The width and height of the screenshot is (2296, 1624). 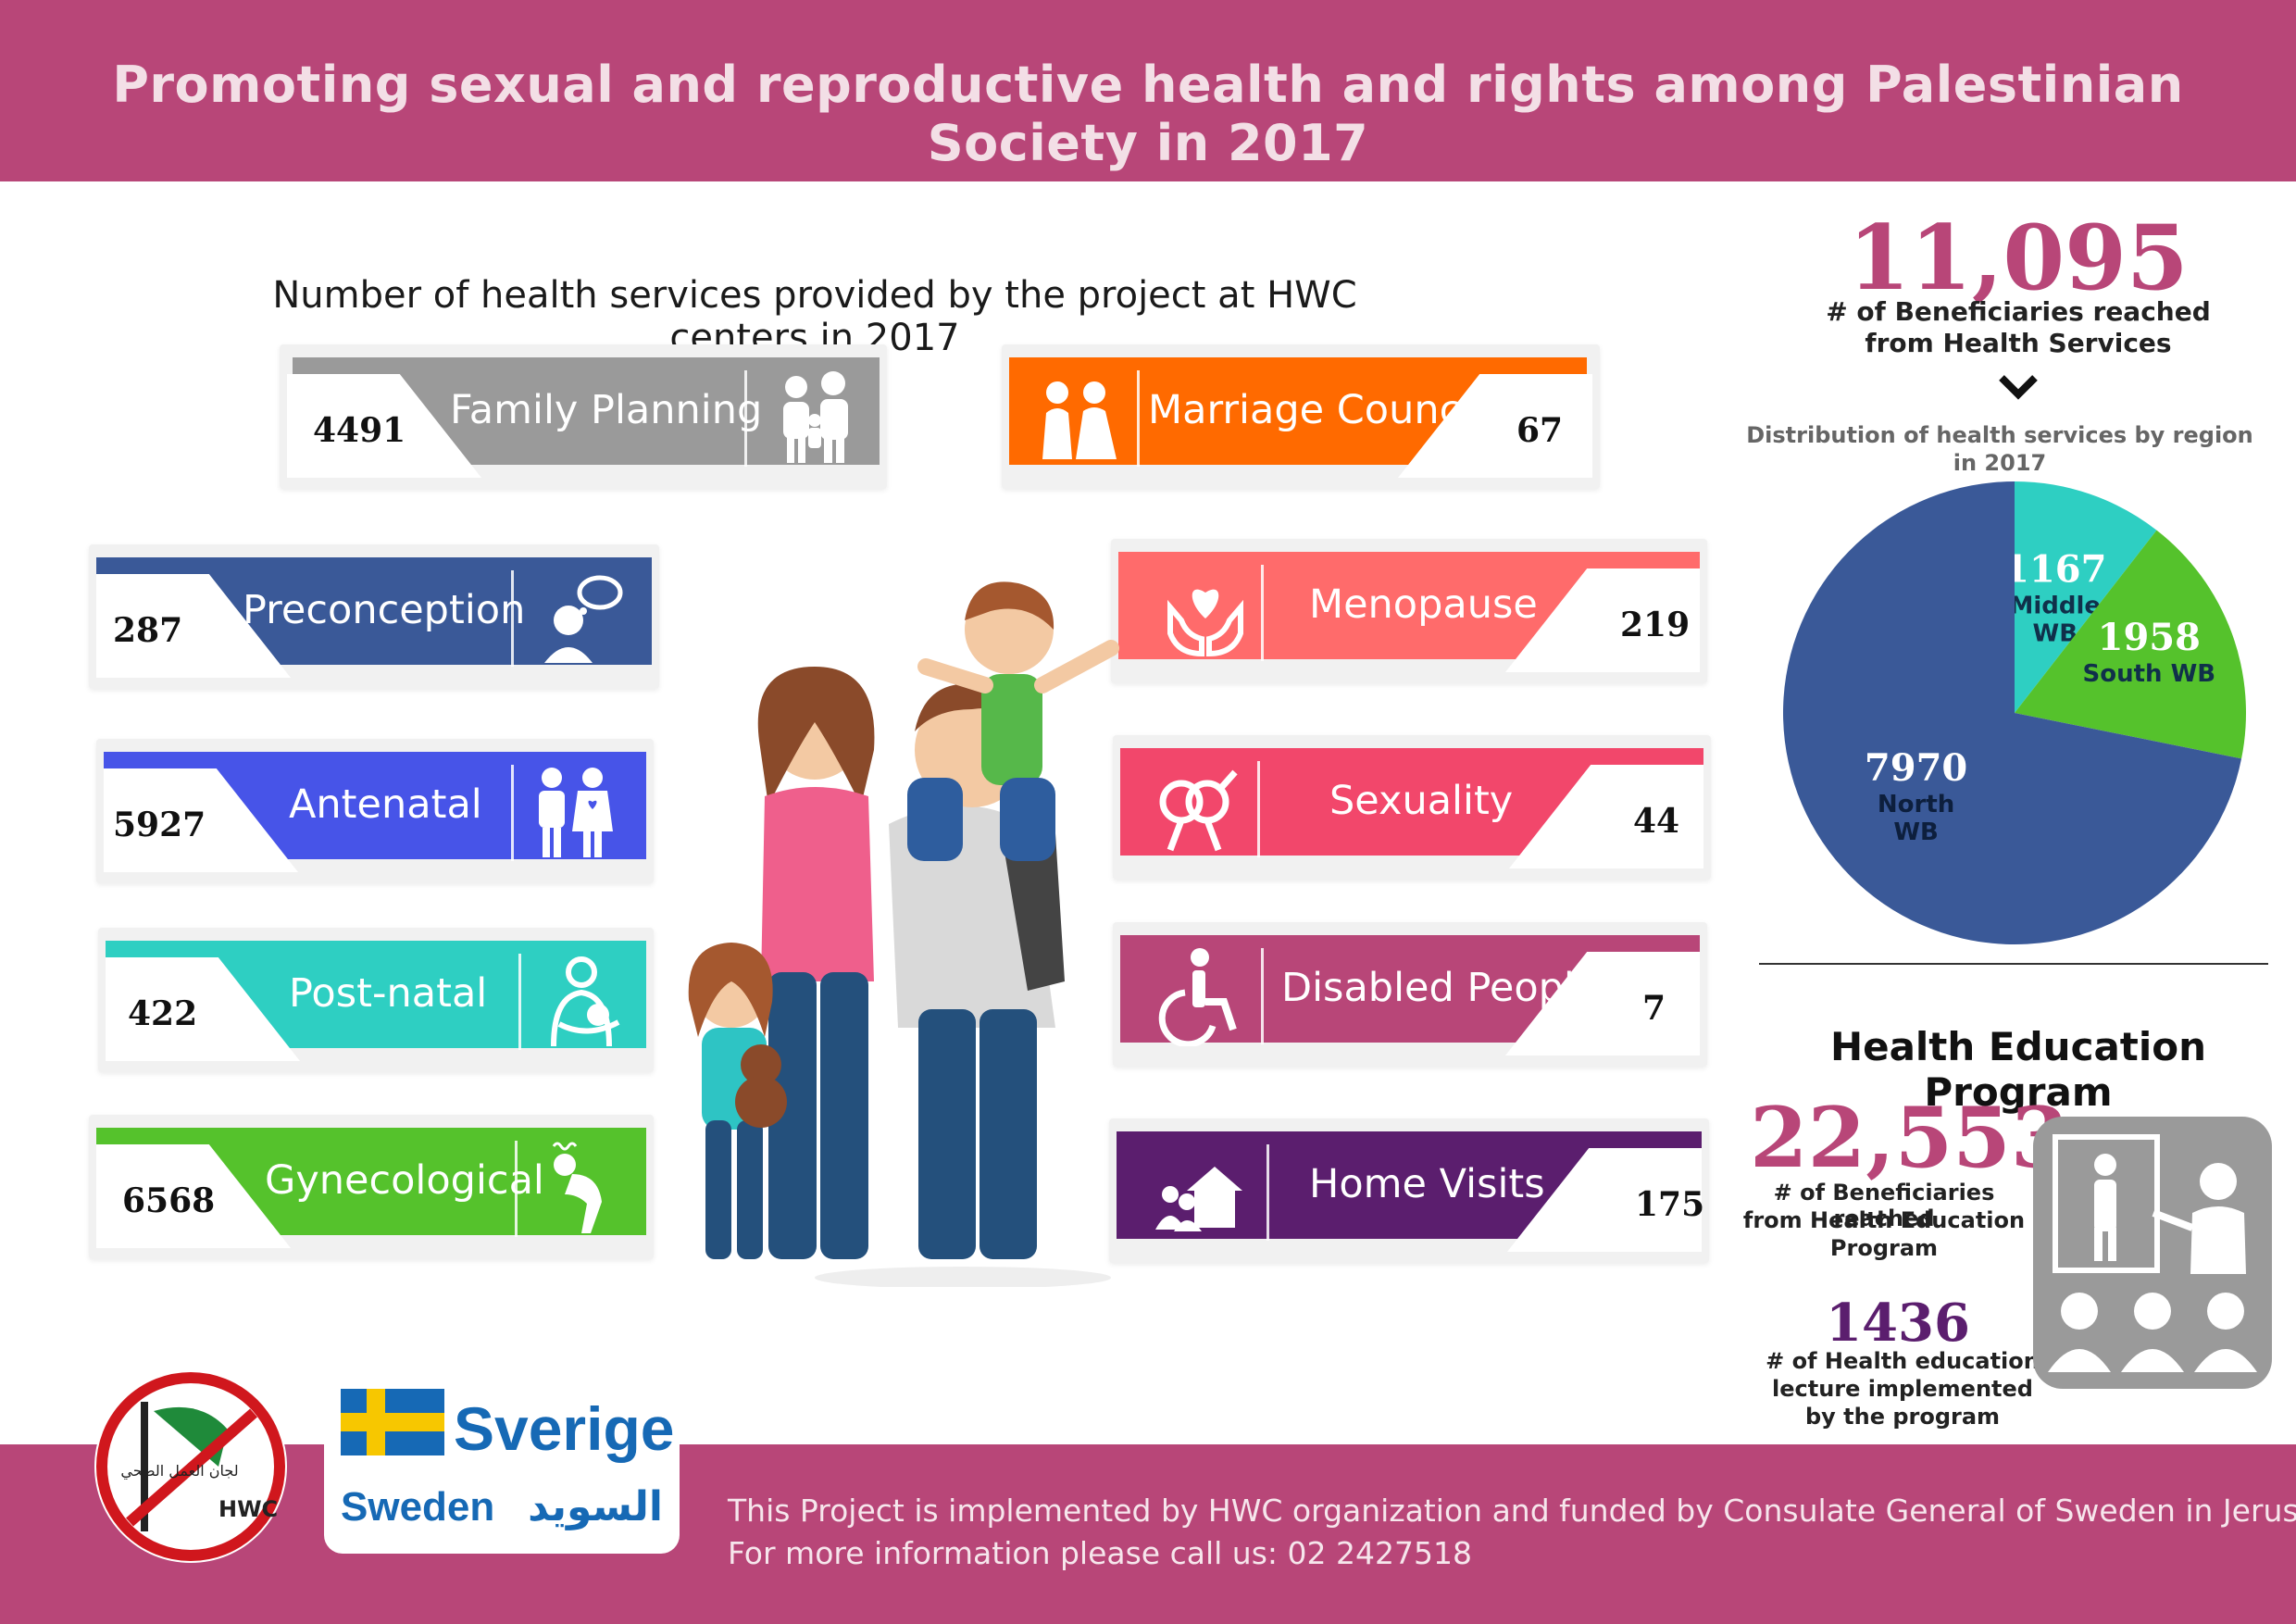 What do you see at coordinates (1655, 625) in the screenshot?
I see `menopause-value: 219` at bounding box center [1655, 625].